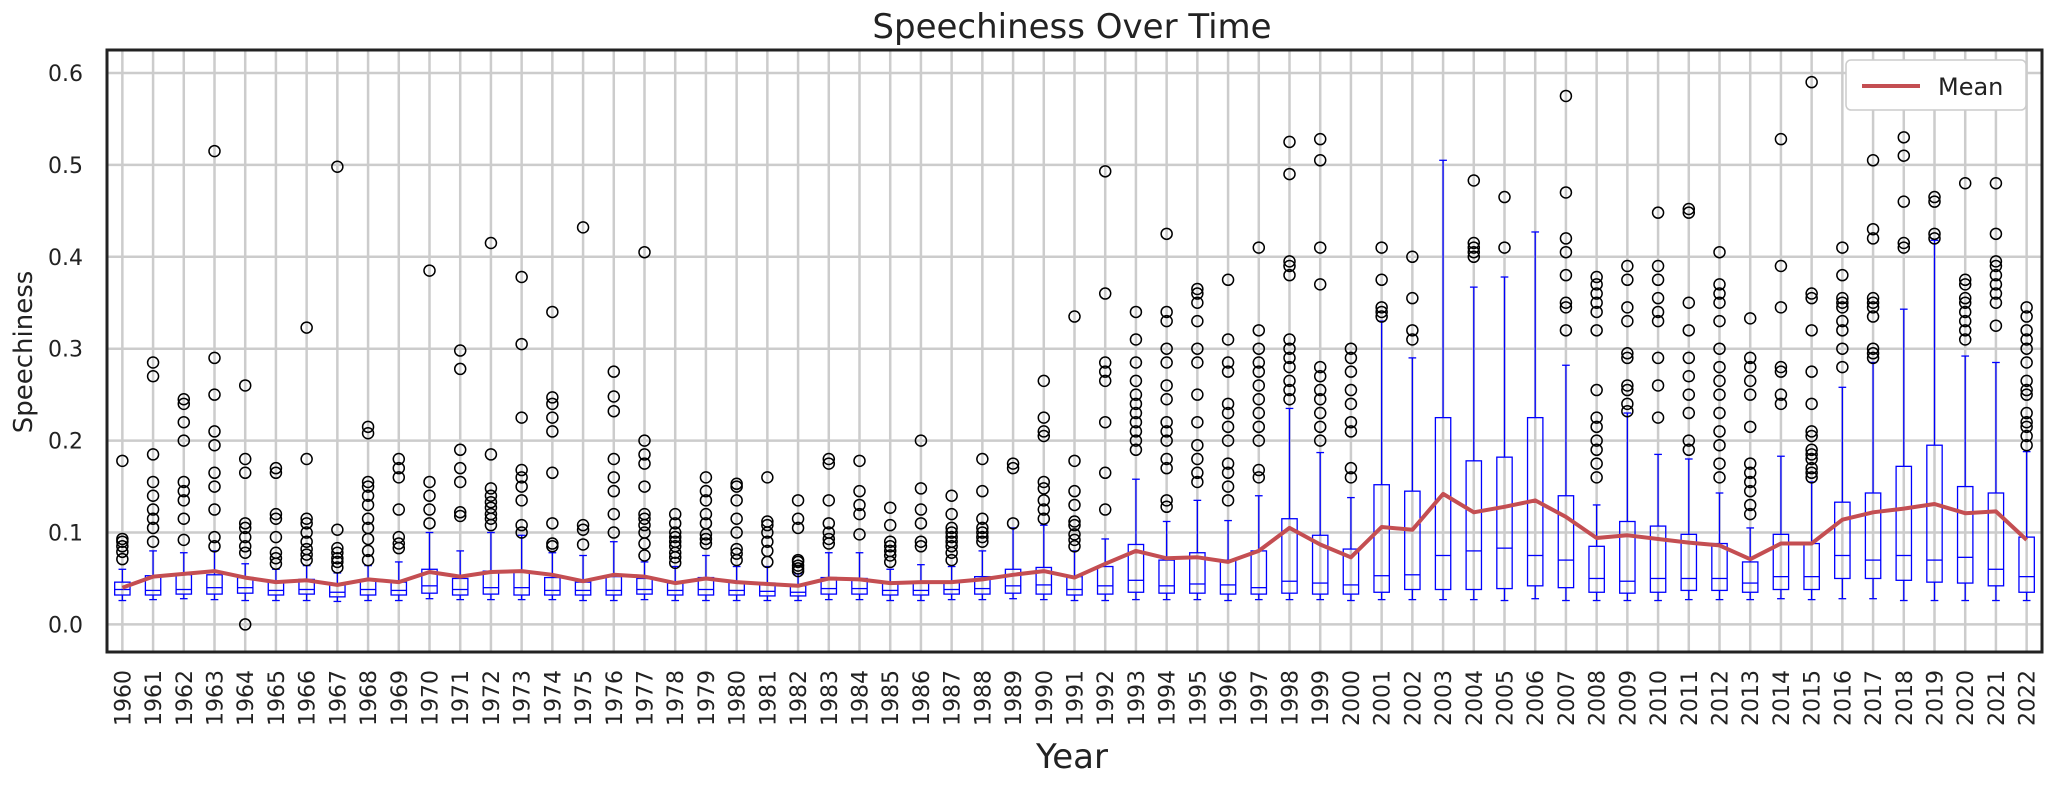 Image resolution: width=2048 pixels, height=789 pixels. What do you see at coordinates (1106, 698) in the screenshot?
I see `x-tick-label: 1992` at bounding box center [1106, 698].